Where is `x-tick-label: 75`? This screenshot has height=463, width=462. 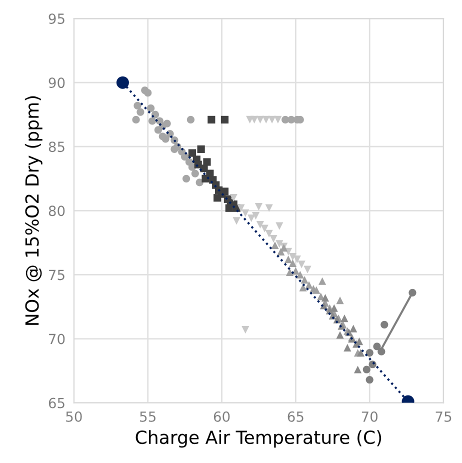 x-tick-label: 75 is located at coordinates (444, 417).